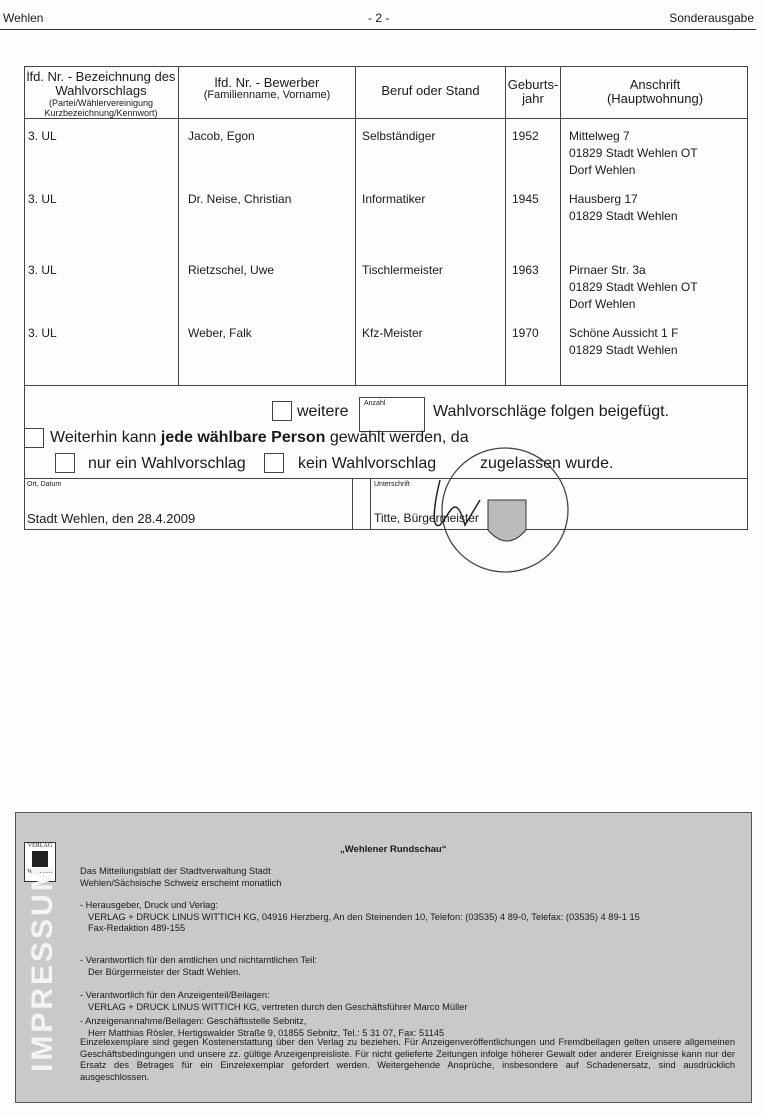 The image size is (764, 1117). Describe the element at coordinates (655, 91) in the screenshot. I see `col-header-anschrift: Anschrift (Hauptwohnung)` at that location.